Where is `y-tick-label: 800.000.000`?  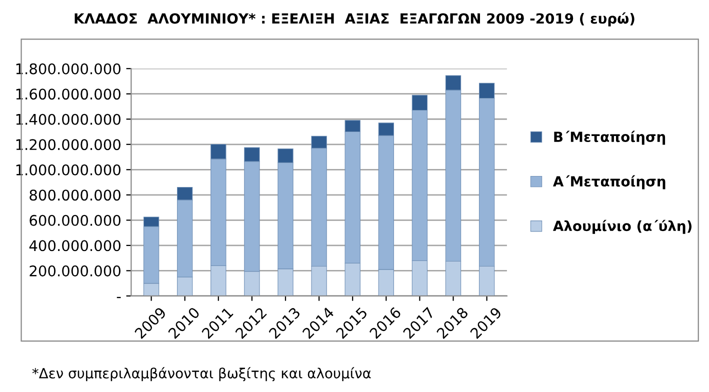
y-tick-label: 800.000.000 is located at coordinates (75, 195).